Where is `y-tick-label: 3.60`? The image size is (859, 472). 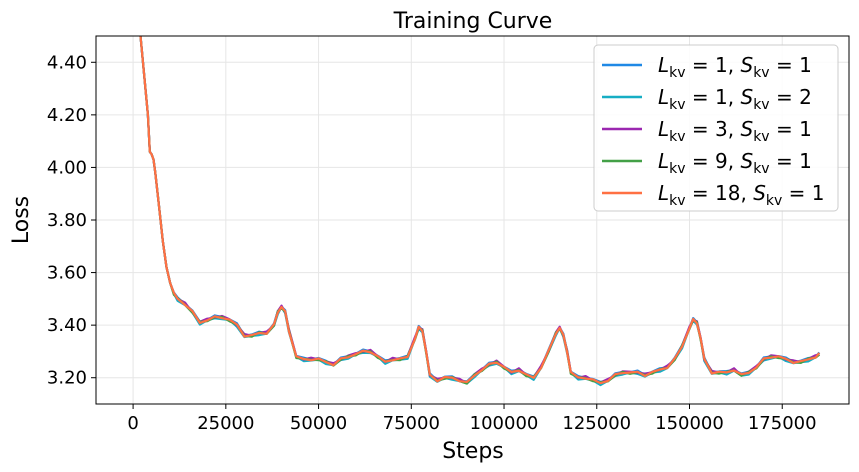
y-tick-label: 3.60 is located at coordinates (67, 273).